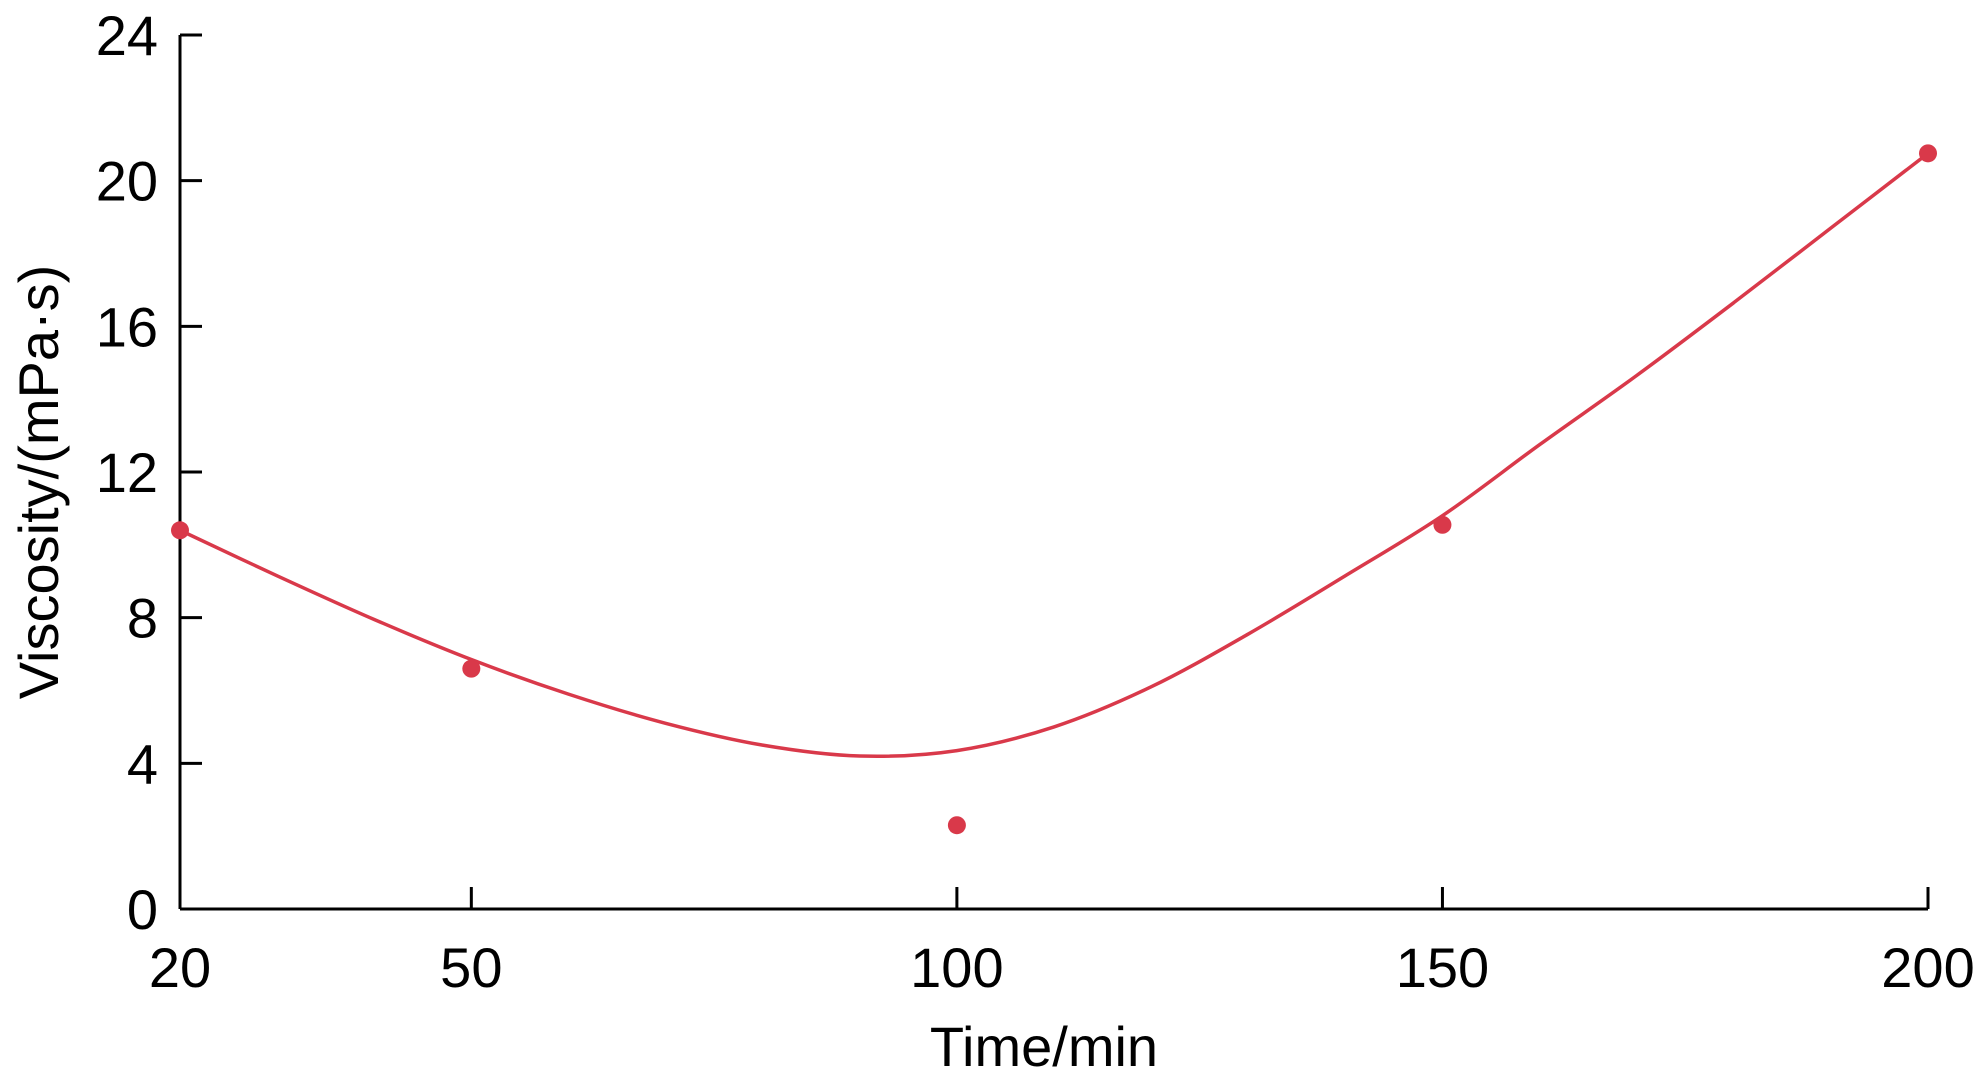 This screenshot has height=1087, width=1983. Describe the element at coordinates (142, 618) in the screenshot. I see `y-tick-label: 8` at that location.